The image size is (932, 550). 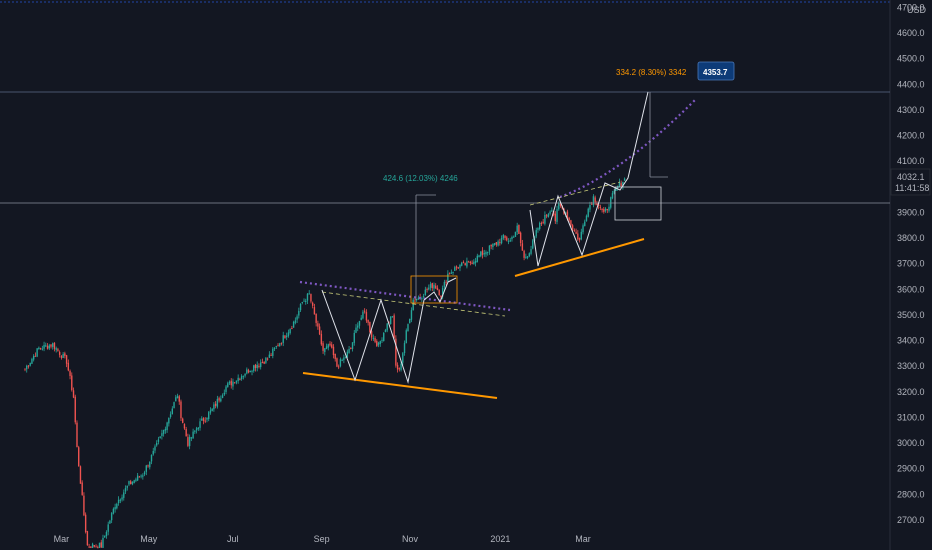 I want to click on y-tick-label: 3300.0, so click(x=911, y=366).